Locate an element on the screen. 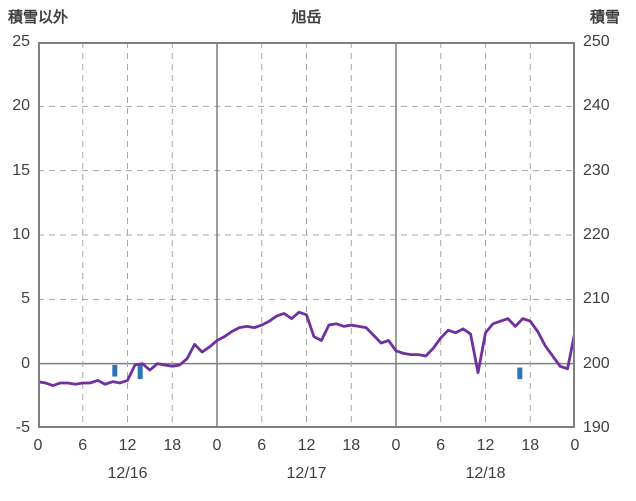 This screenshot has height=501, width=636. left-axis-title: 積雪以外 is located at coordinates (38, 17).